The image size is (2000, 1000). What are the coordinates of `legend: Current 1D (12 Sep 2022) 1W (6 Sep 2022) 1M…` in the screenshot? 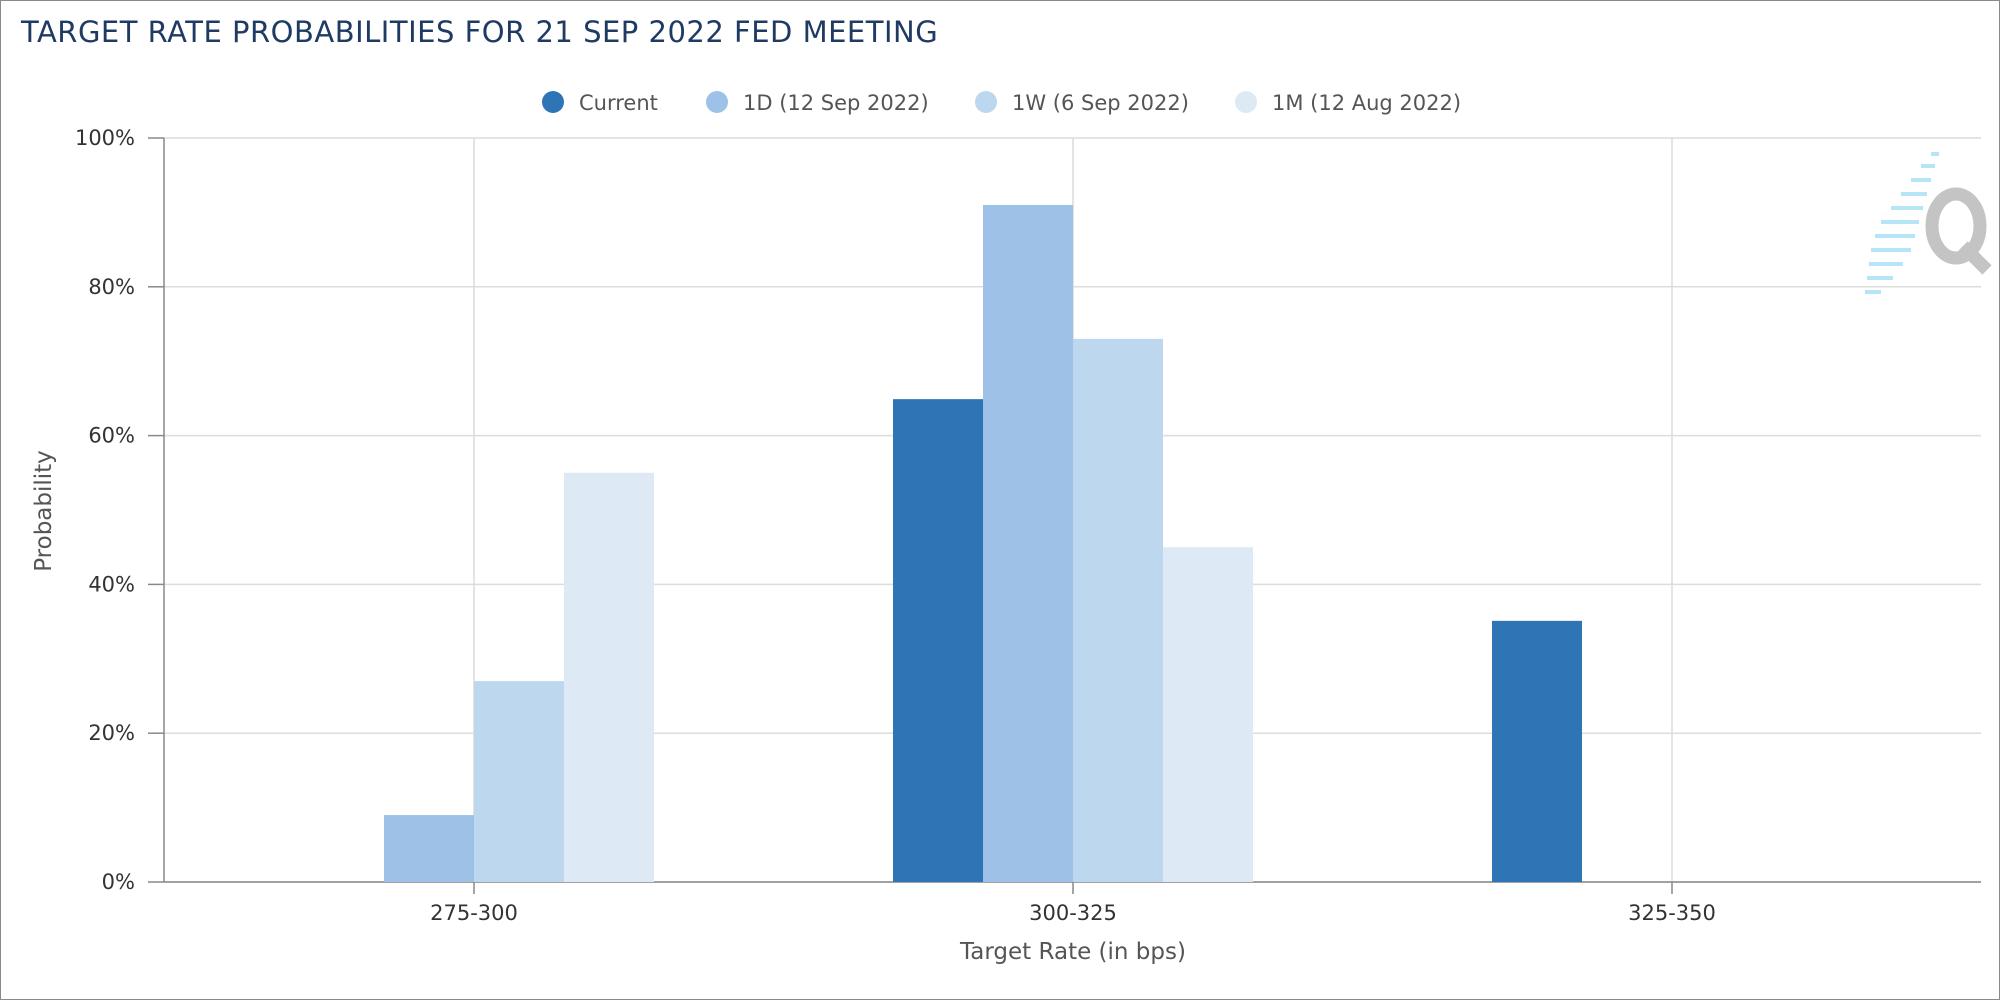 It's located at (1001, 103).